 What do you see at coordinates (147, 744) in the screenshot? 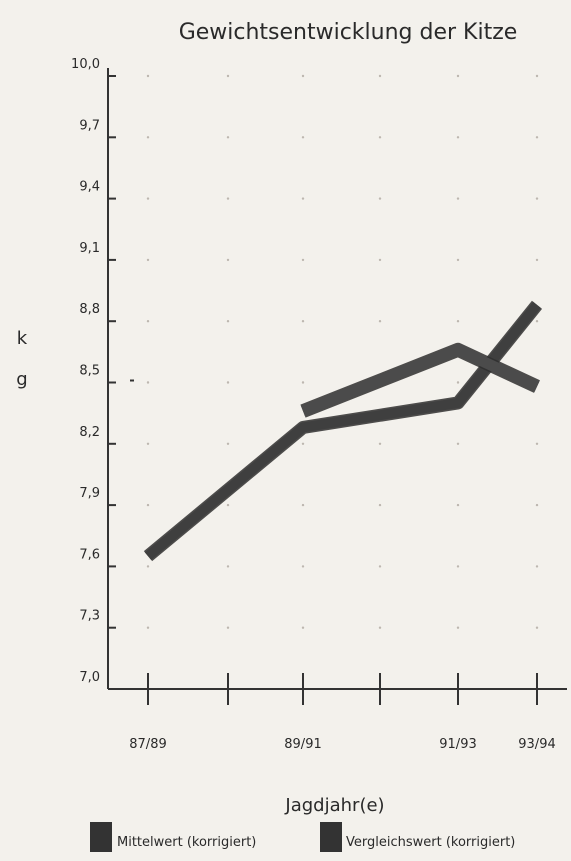
I see `x-tick-label-0: 87/89` at bounding box center [147, 744].